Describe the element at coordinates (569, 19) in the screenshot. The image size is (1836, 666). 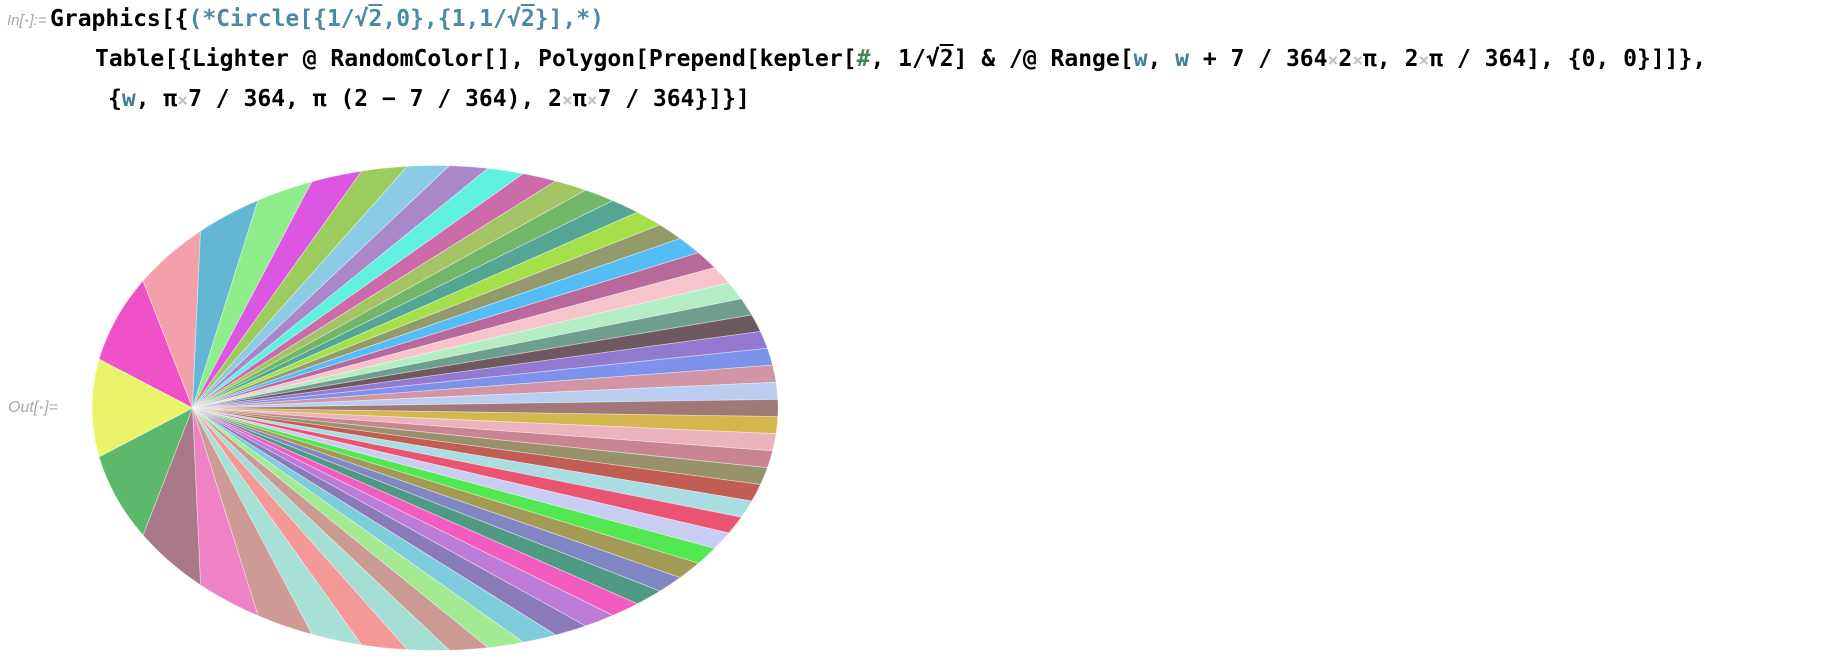
I see `code-token: }],*)` at that location.